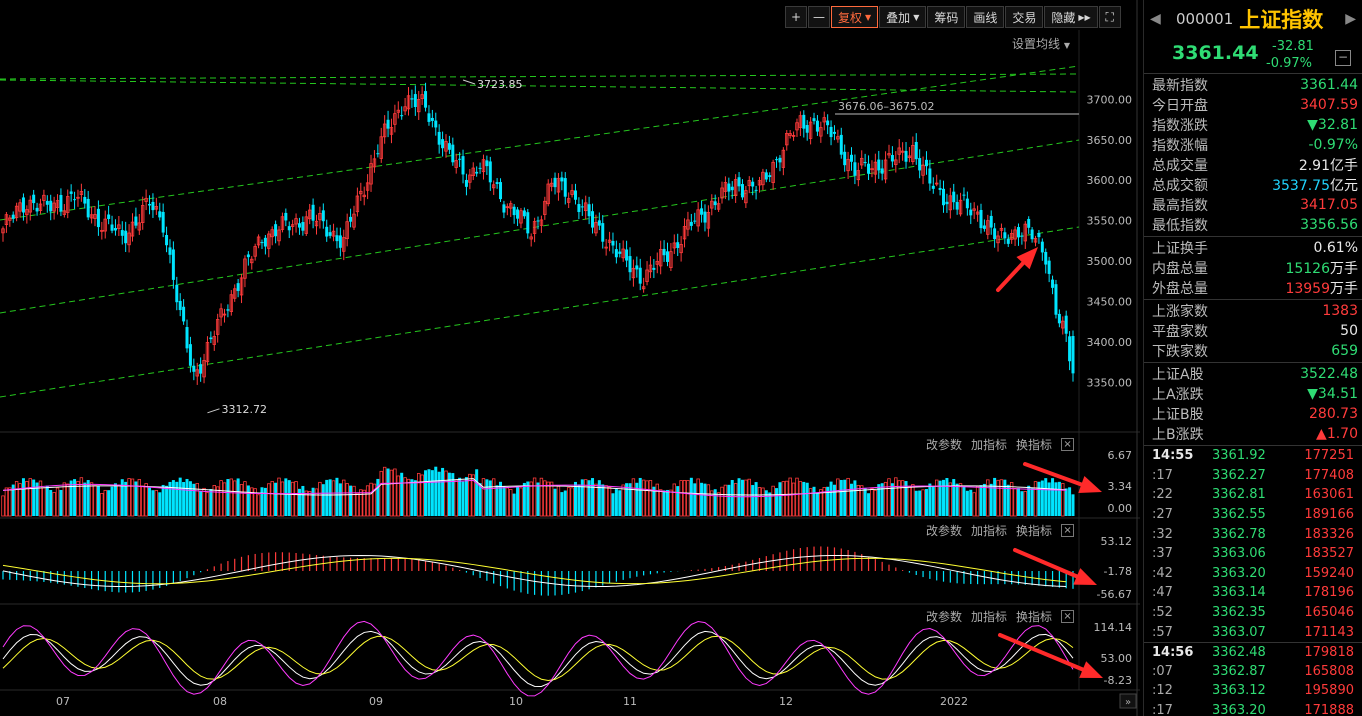 The height and width of the screenshot is (716, 1362). I want to click on scroll-right-icon: », so click(1128, 701).